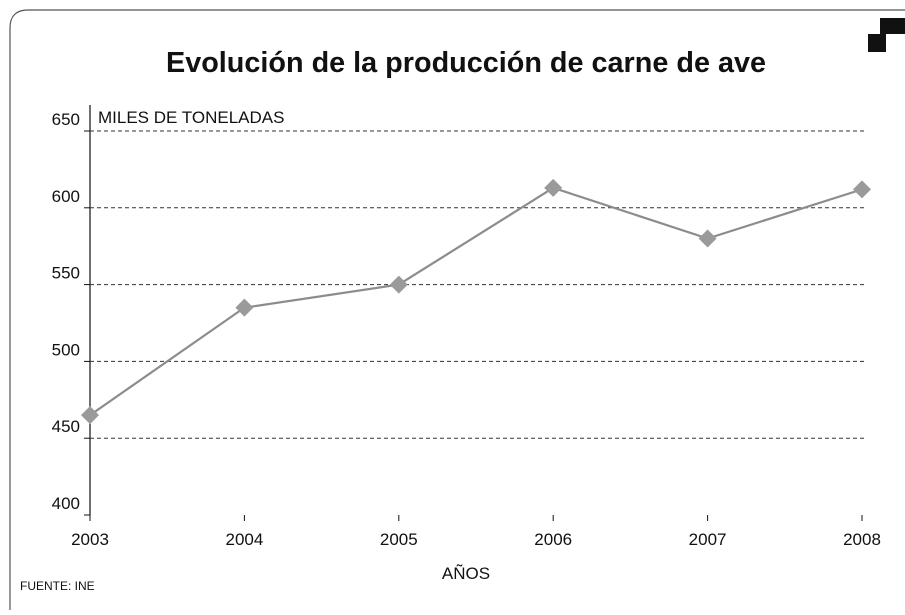 This screenshot has width=905, height=615. What do you see at coordinates (57, 586) in the screenshot?
I see `source: FUENTE: INE` at bounding box center [57, 586].